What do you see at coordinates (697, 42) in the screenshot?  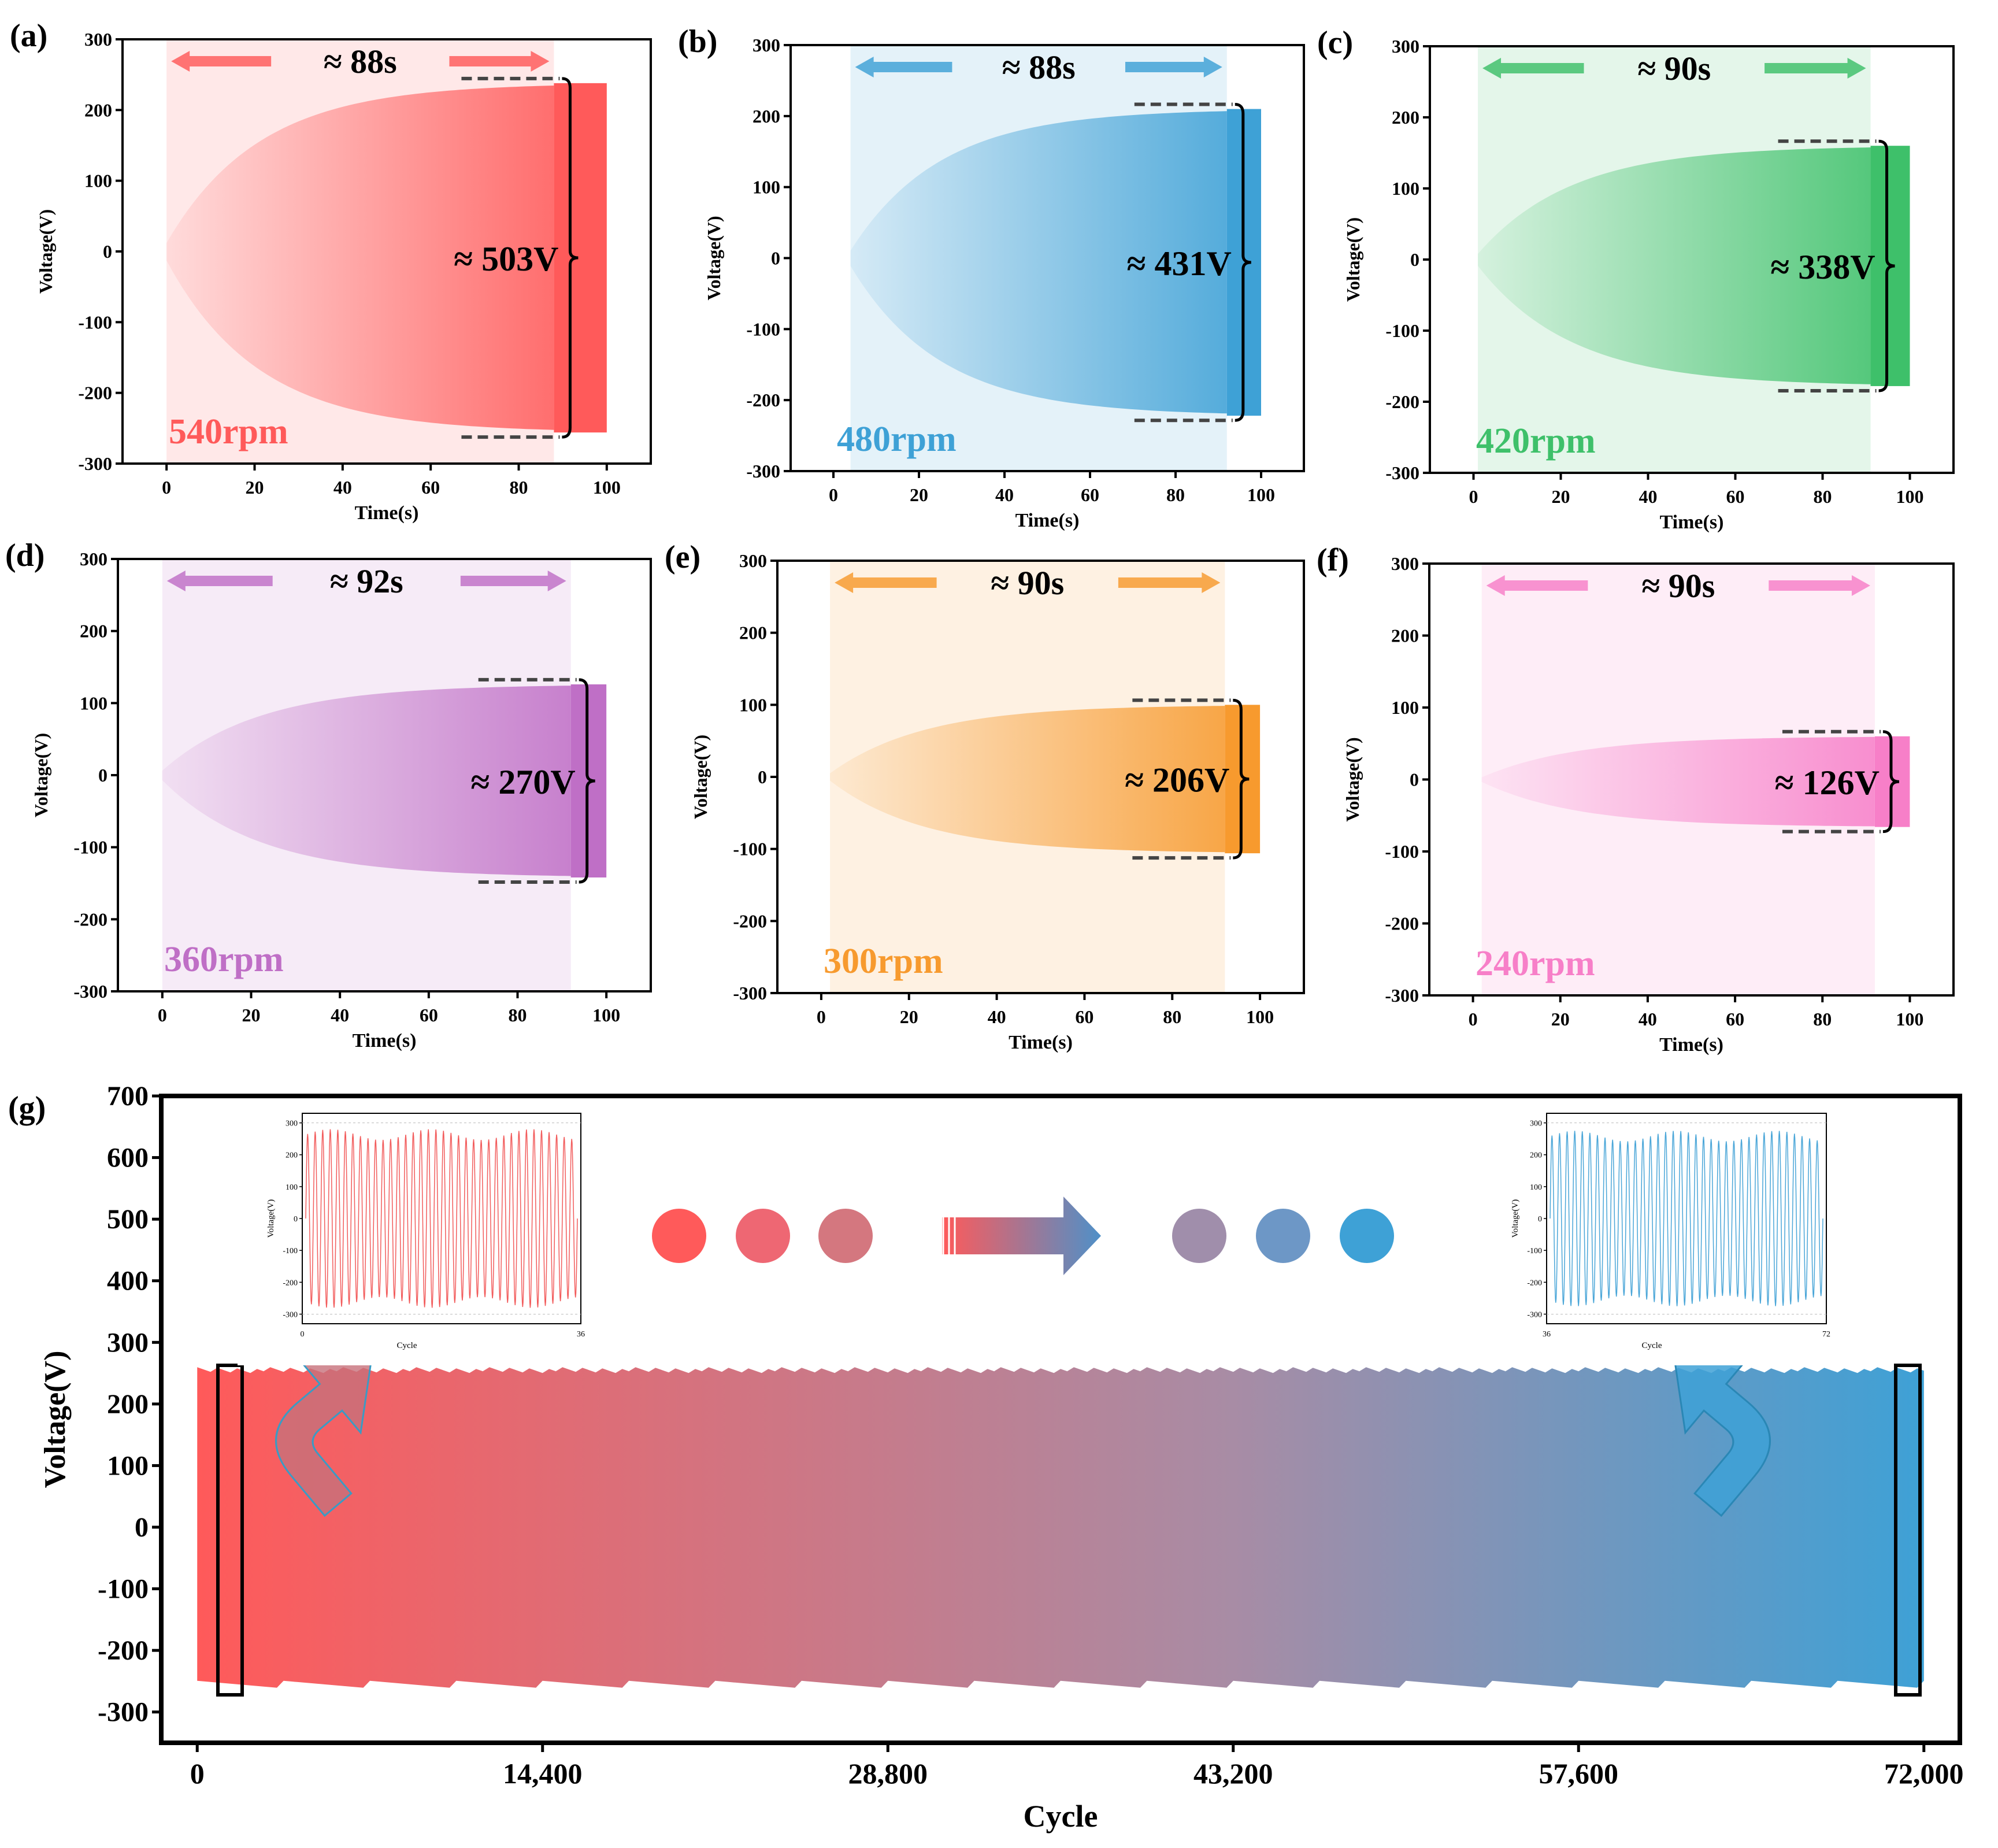 I see `panel-letter: (b)` at bounding box center [697, 42].